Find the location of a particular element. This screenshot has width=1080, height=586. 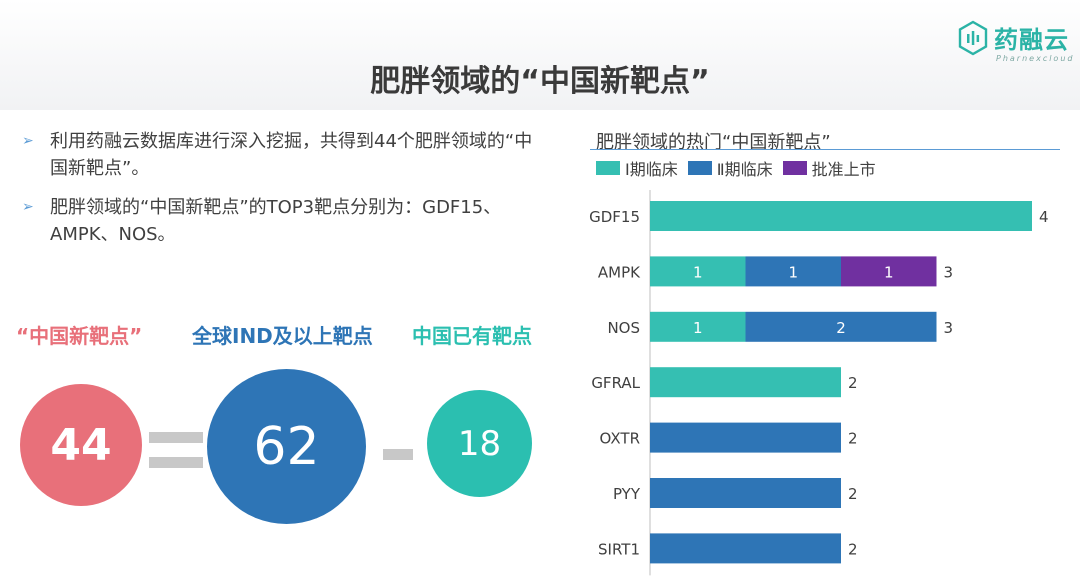

legend-label-approved: 批准上市 is located at coordinates (843, 169).